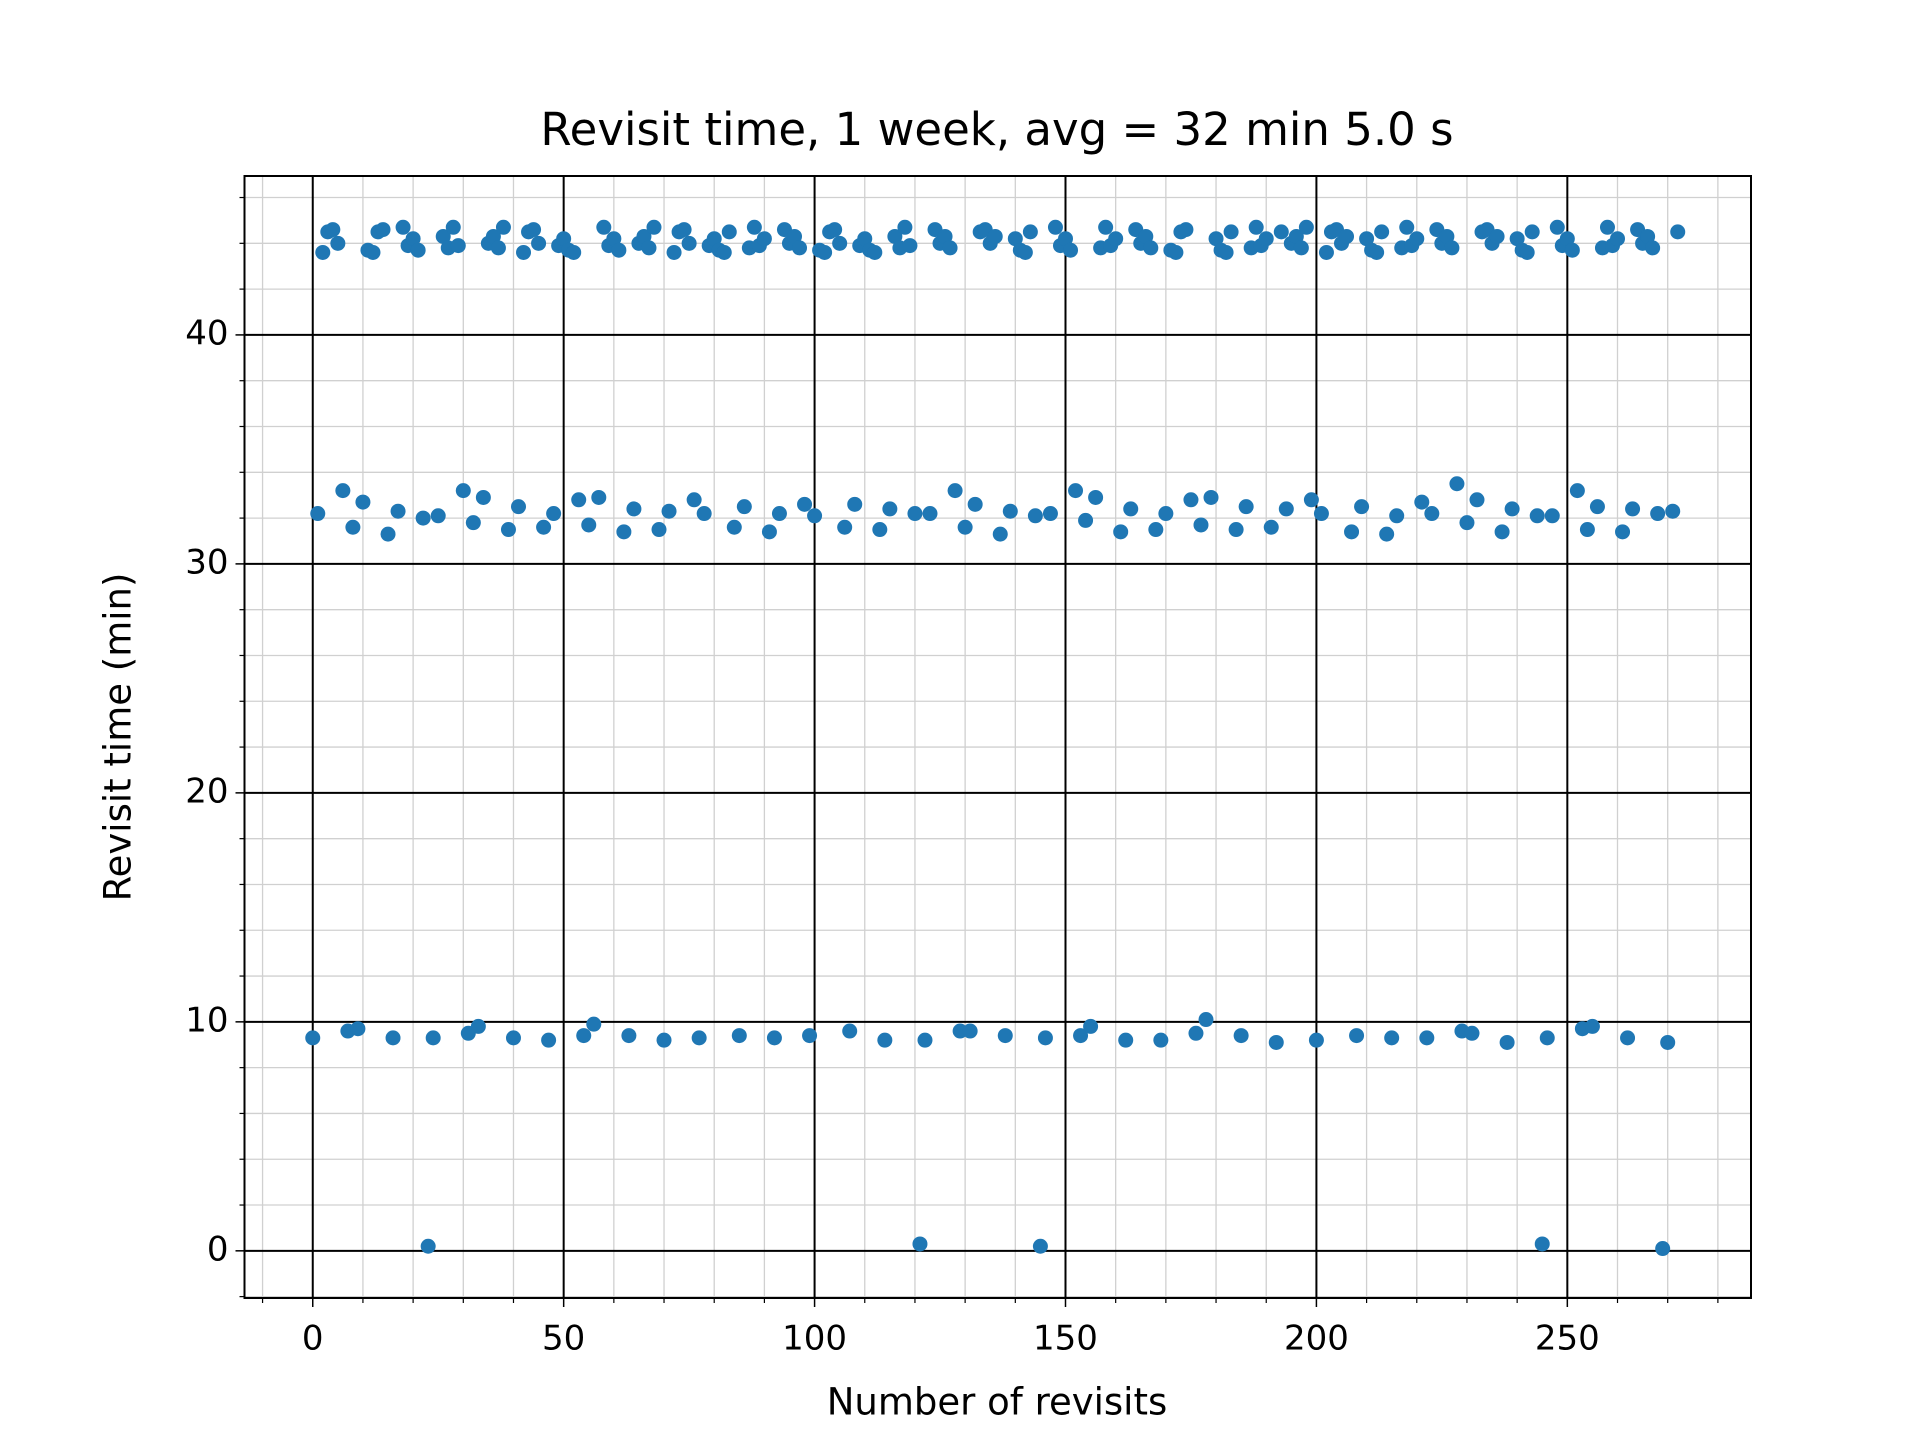 The height and width of the screenshot is (1440, 1920). What do you see at coordinates (997, 1402) in the screenshot?
I see `x-axis-label: Number of revisits` at bounding box center [997, 1402].